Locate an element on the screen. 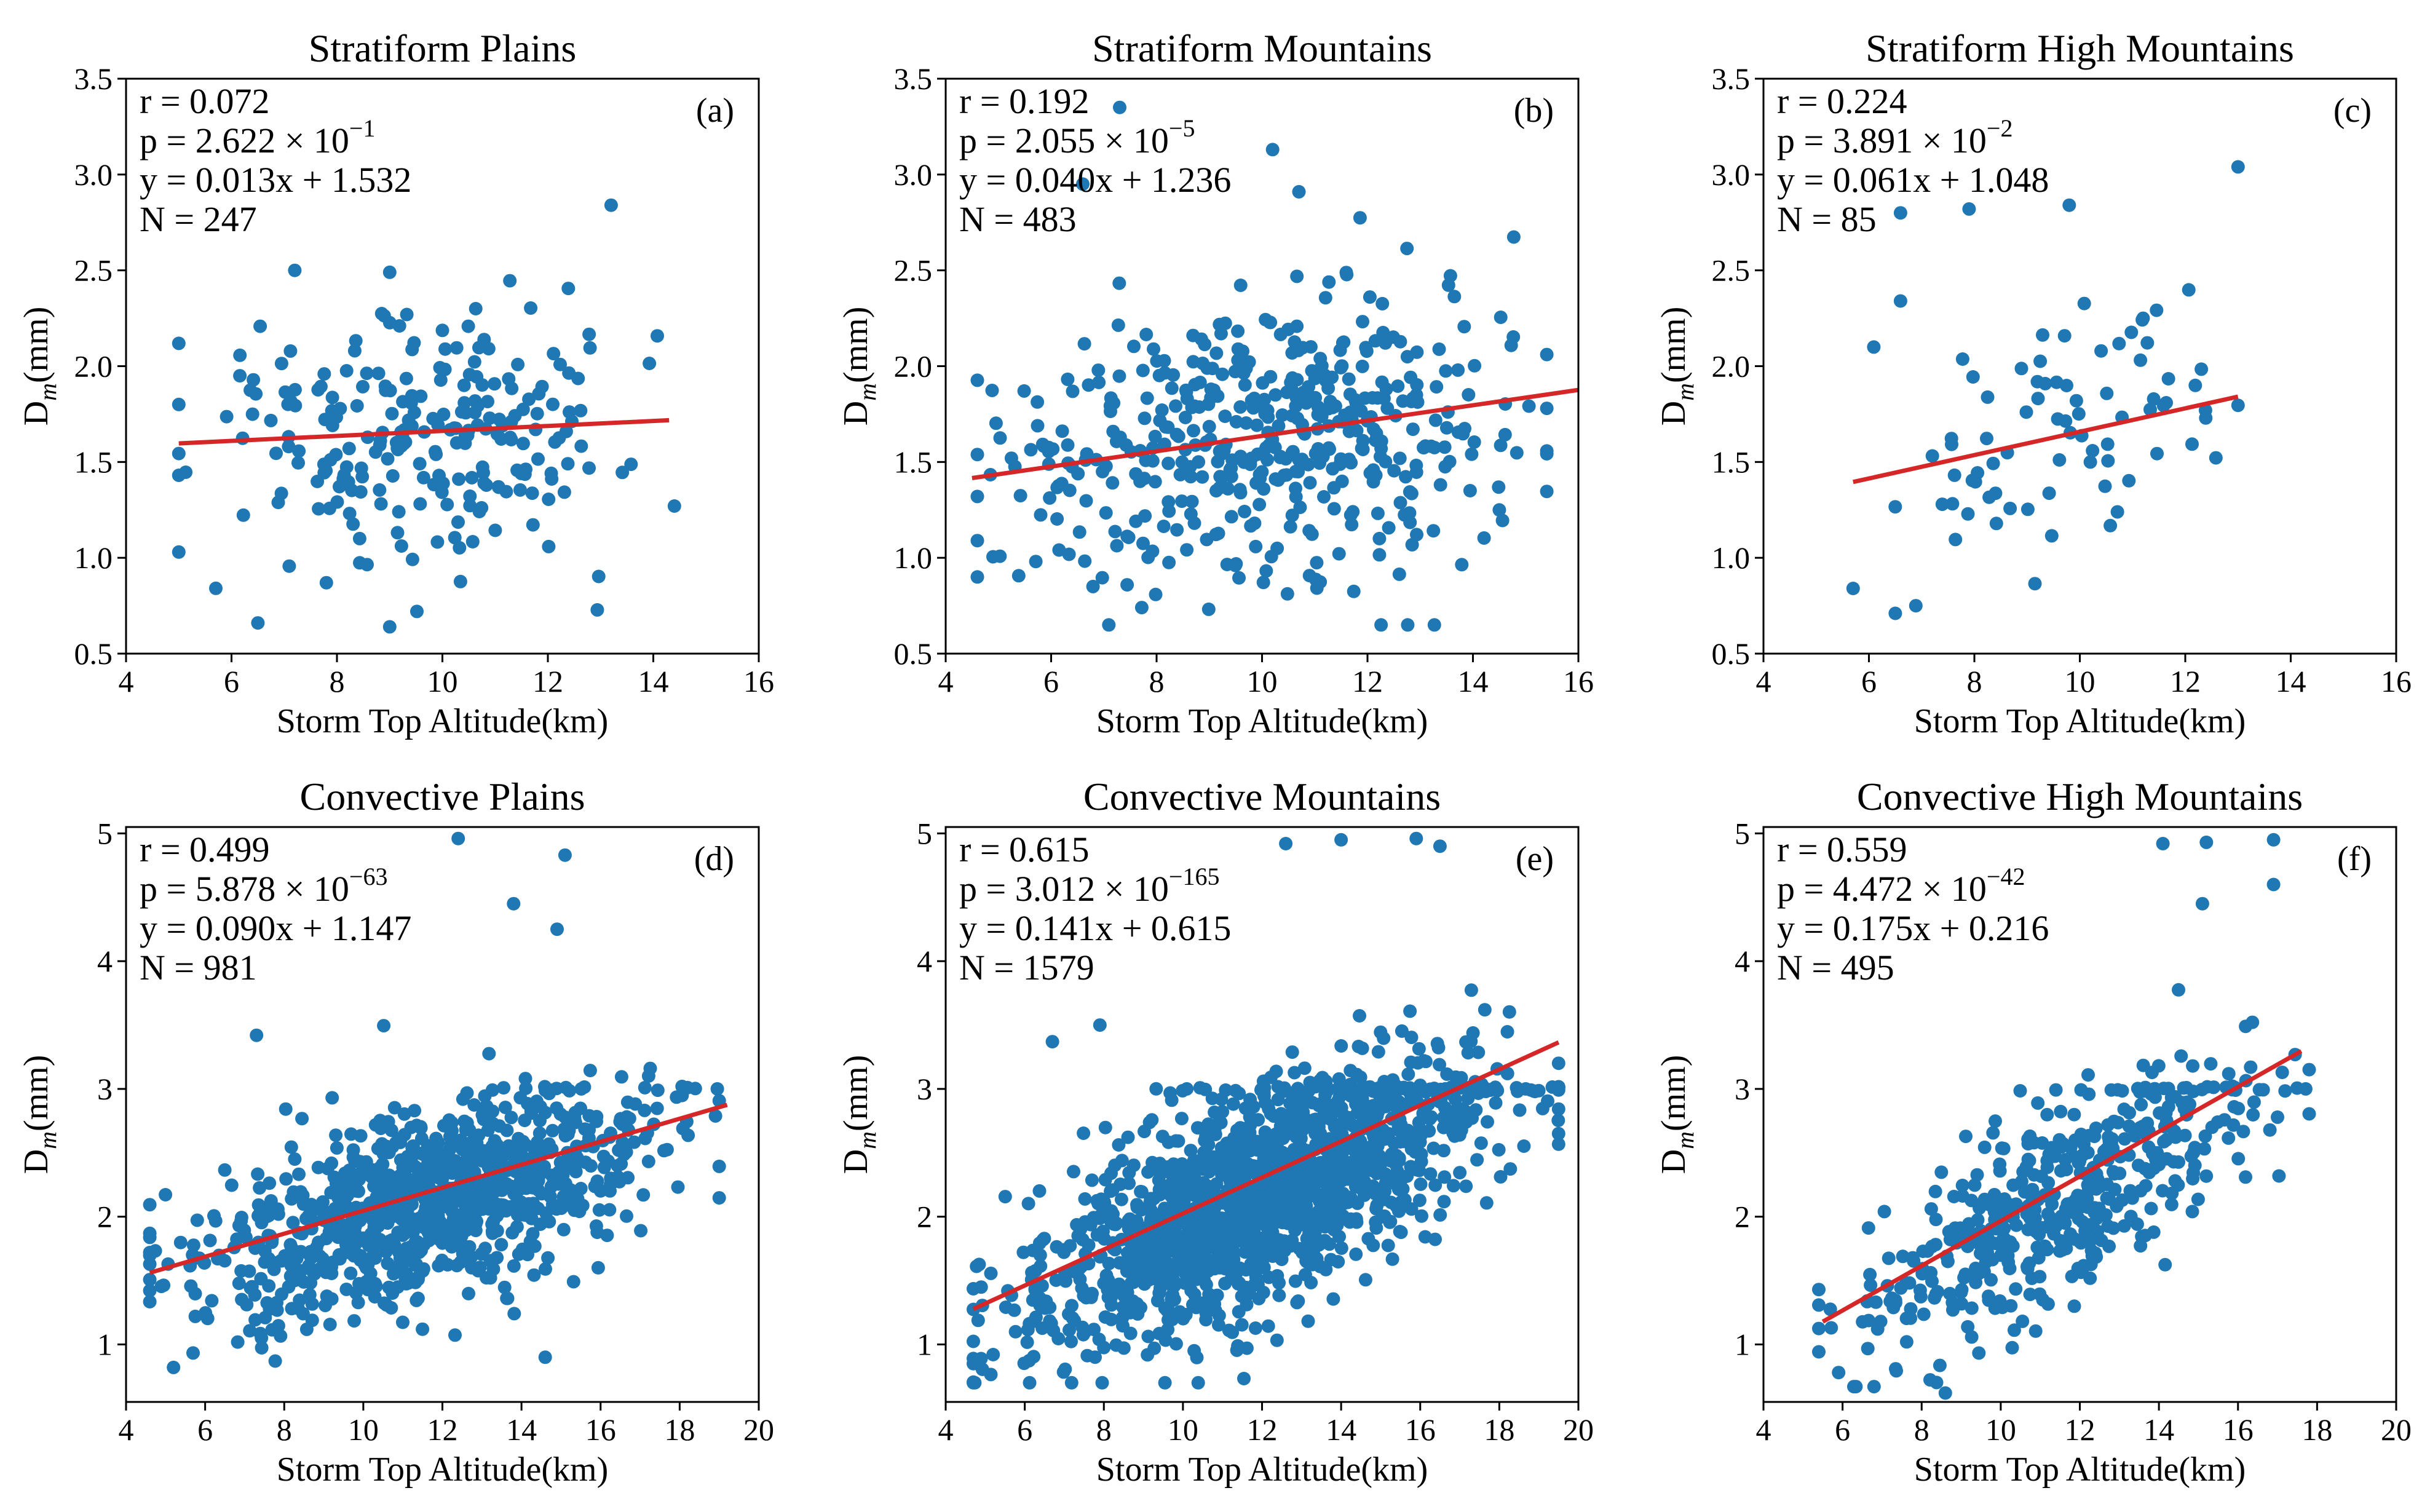 The height and width of the screenshot is (1512, 2430). stat-p: p = 2.622 × 10−1 is located at coordinates (257, 137).